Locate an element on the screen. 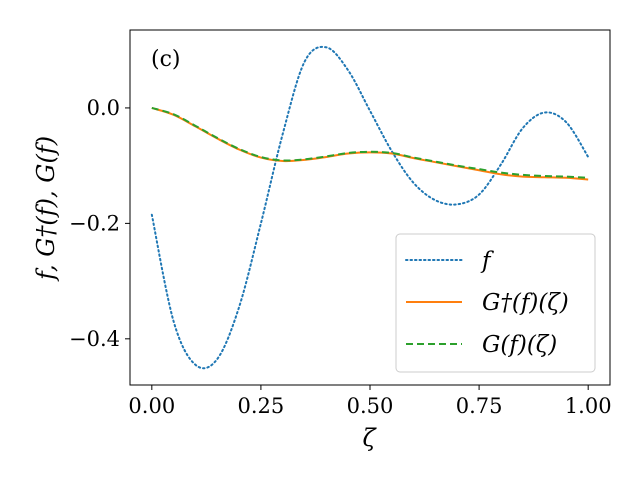 Image resolution: width=640 pixels, height=480 pixels. x-tick-label: 1.00 is located at coordinates (588, 406).